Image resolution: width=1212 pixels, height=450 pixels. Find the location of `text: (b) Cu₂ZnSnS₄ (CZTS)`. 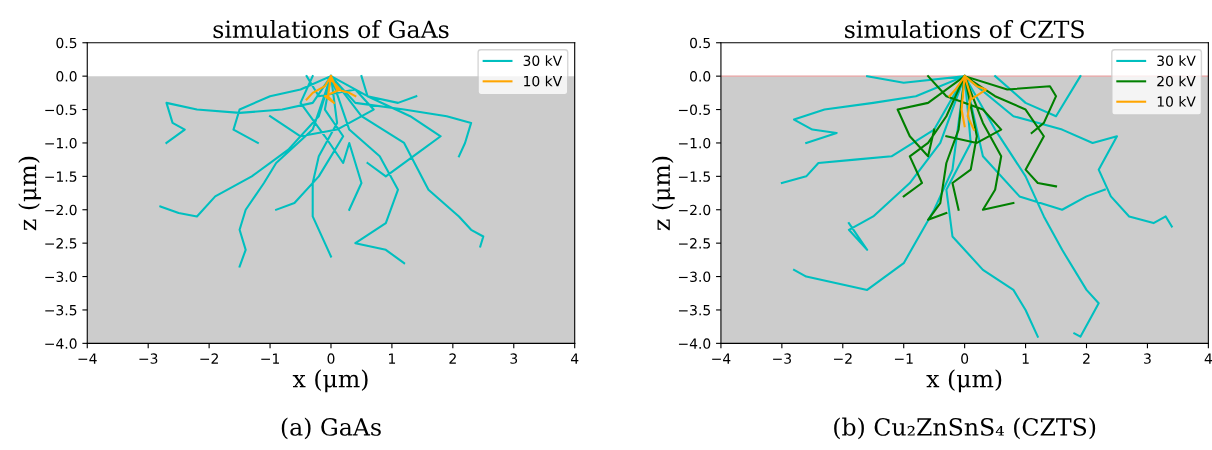

text: (b) Cu₂ZnSnS₄ (CZTS) is located at coordinates (965, 428).